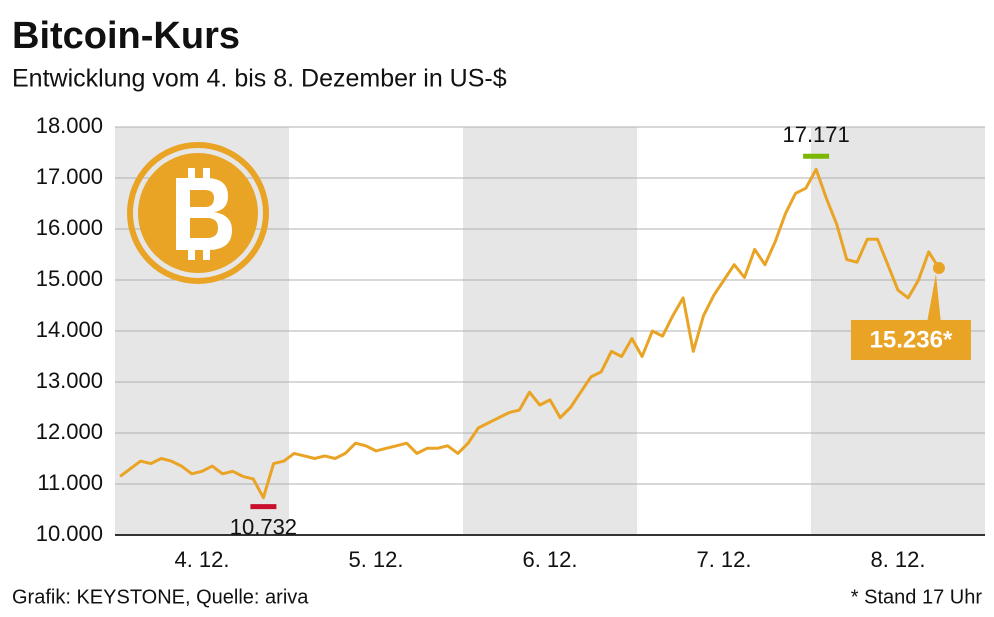  I want to click on y-tick-label: 17.000, so click(69, 176).